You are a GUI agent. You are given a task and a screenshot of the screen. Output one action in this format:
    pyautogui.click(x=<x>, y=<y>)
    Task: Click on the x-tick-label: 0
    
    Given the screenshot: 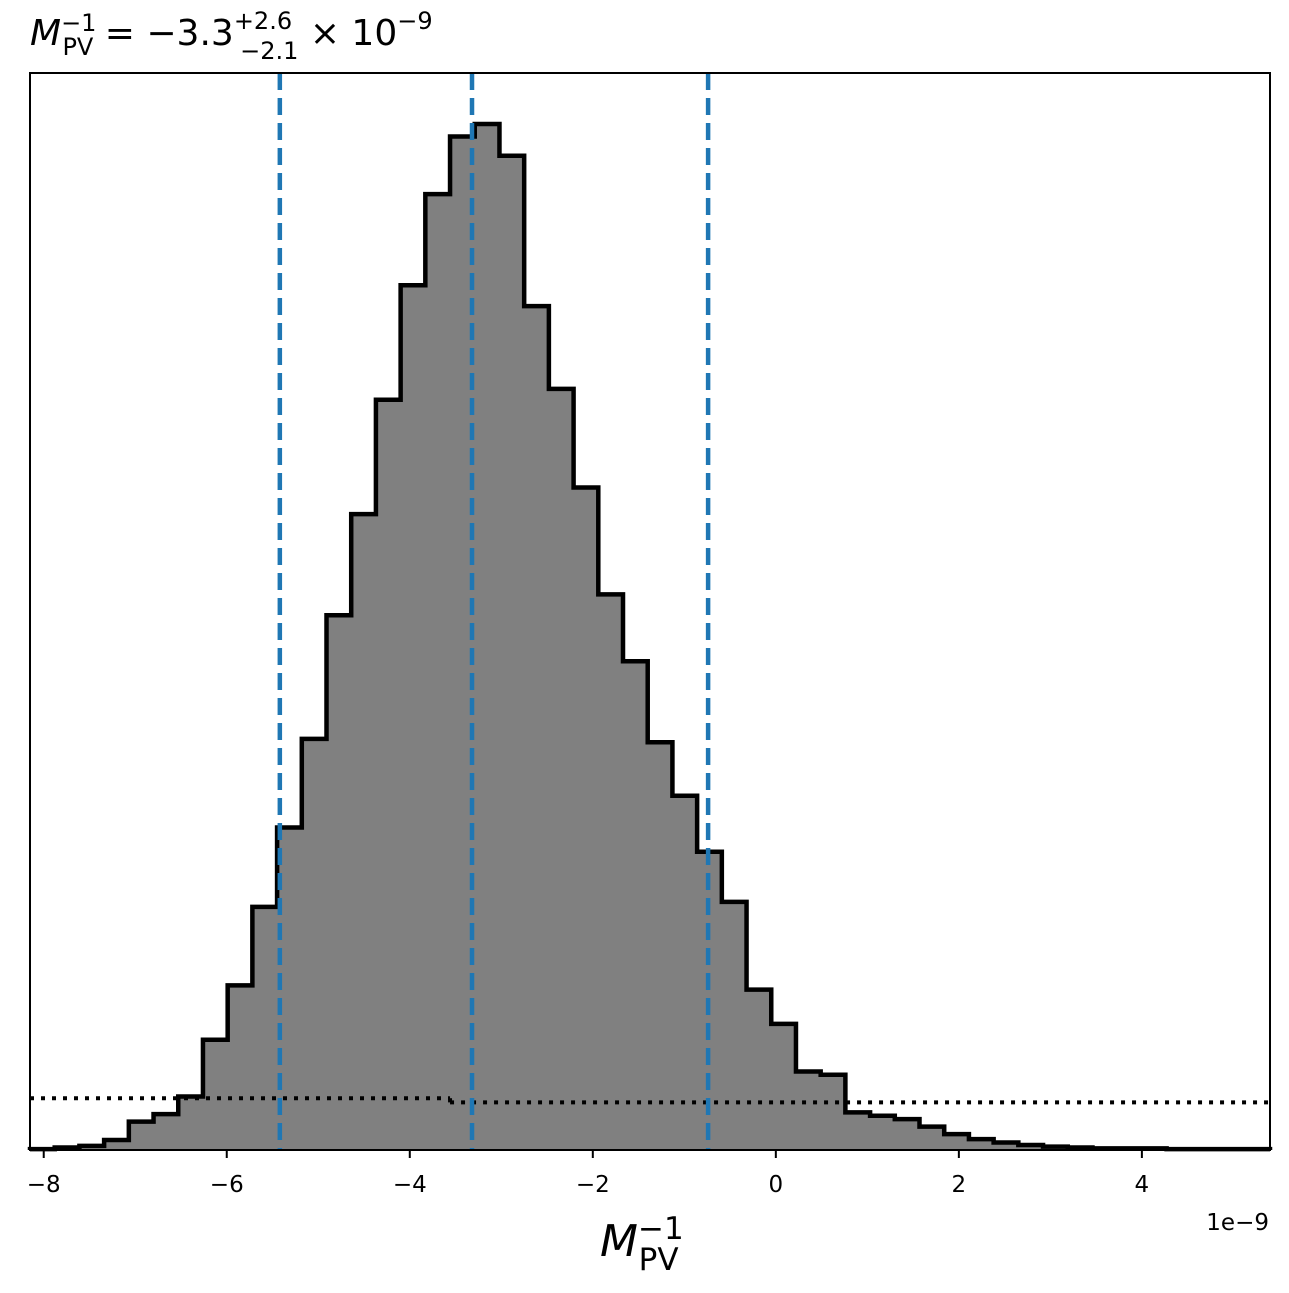 What is the action you would take?
    pyautogui.click(x=776, y=1185)
    